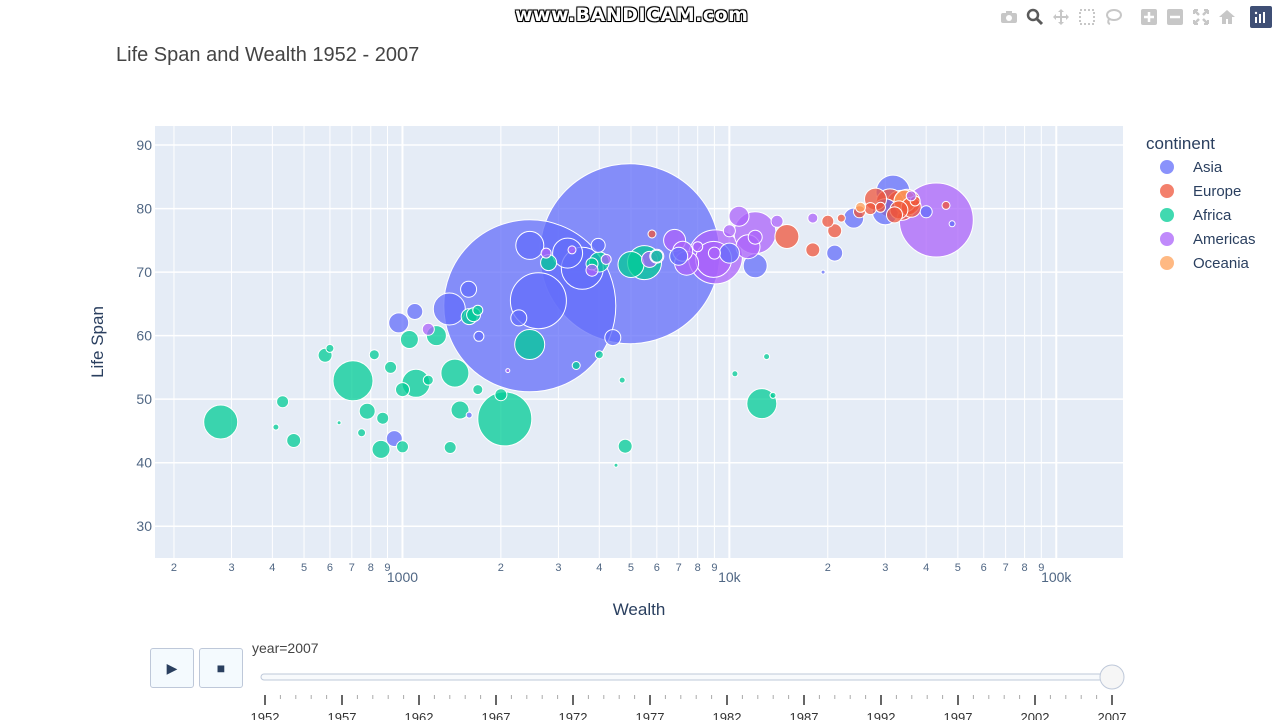 The image size is (1280, 720). What do you see at coordinates (265, 715) in the screenshot?
I see `slider-step-label: 1952` at bounding box center [265, 715].